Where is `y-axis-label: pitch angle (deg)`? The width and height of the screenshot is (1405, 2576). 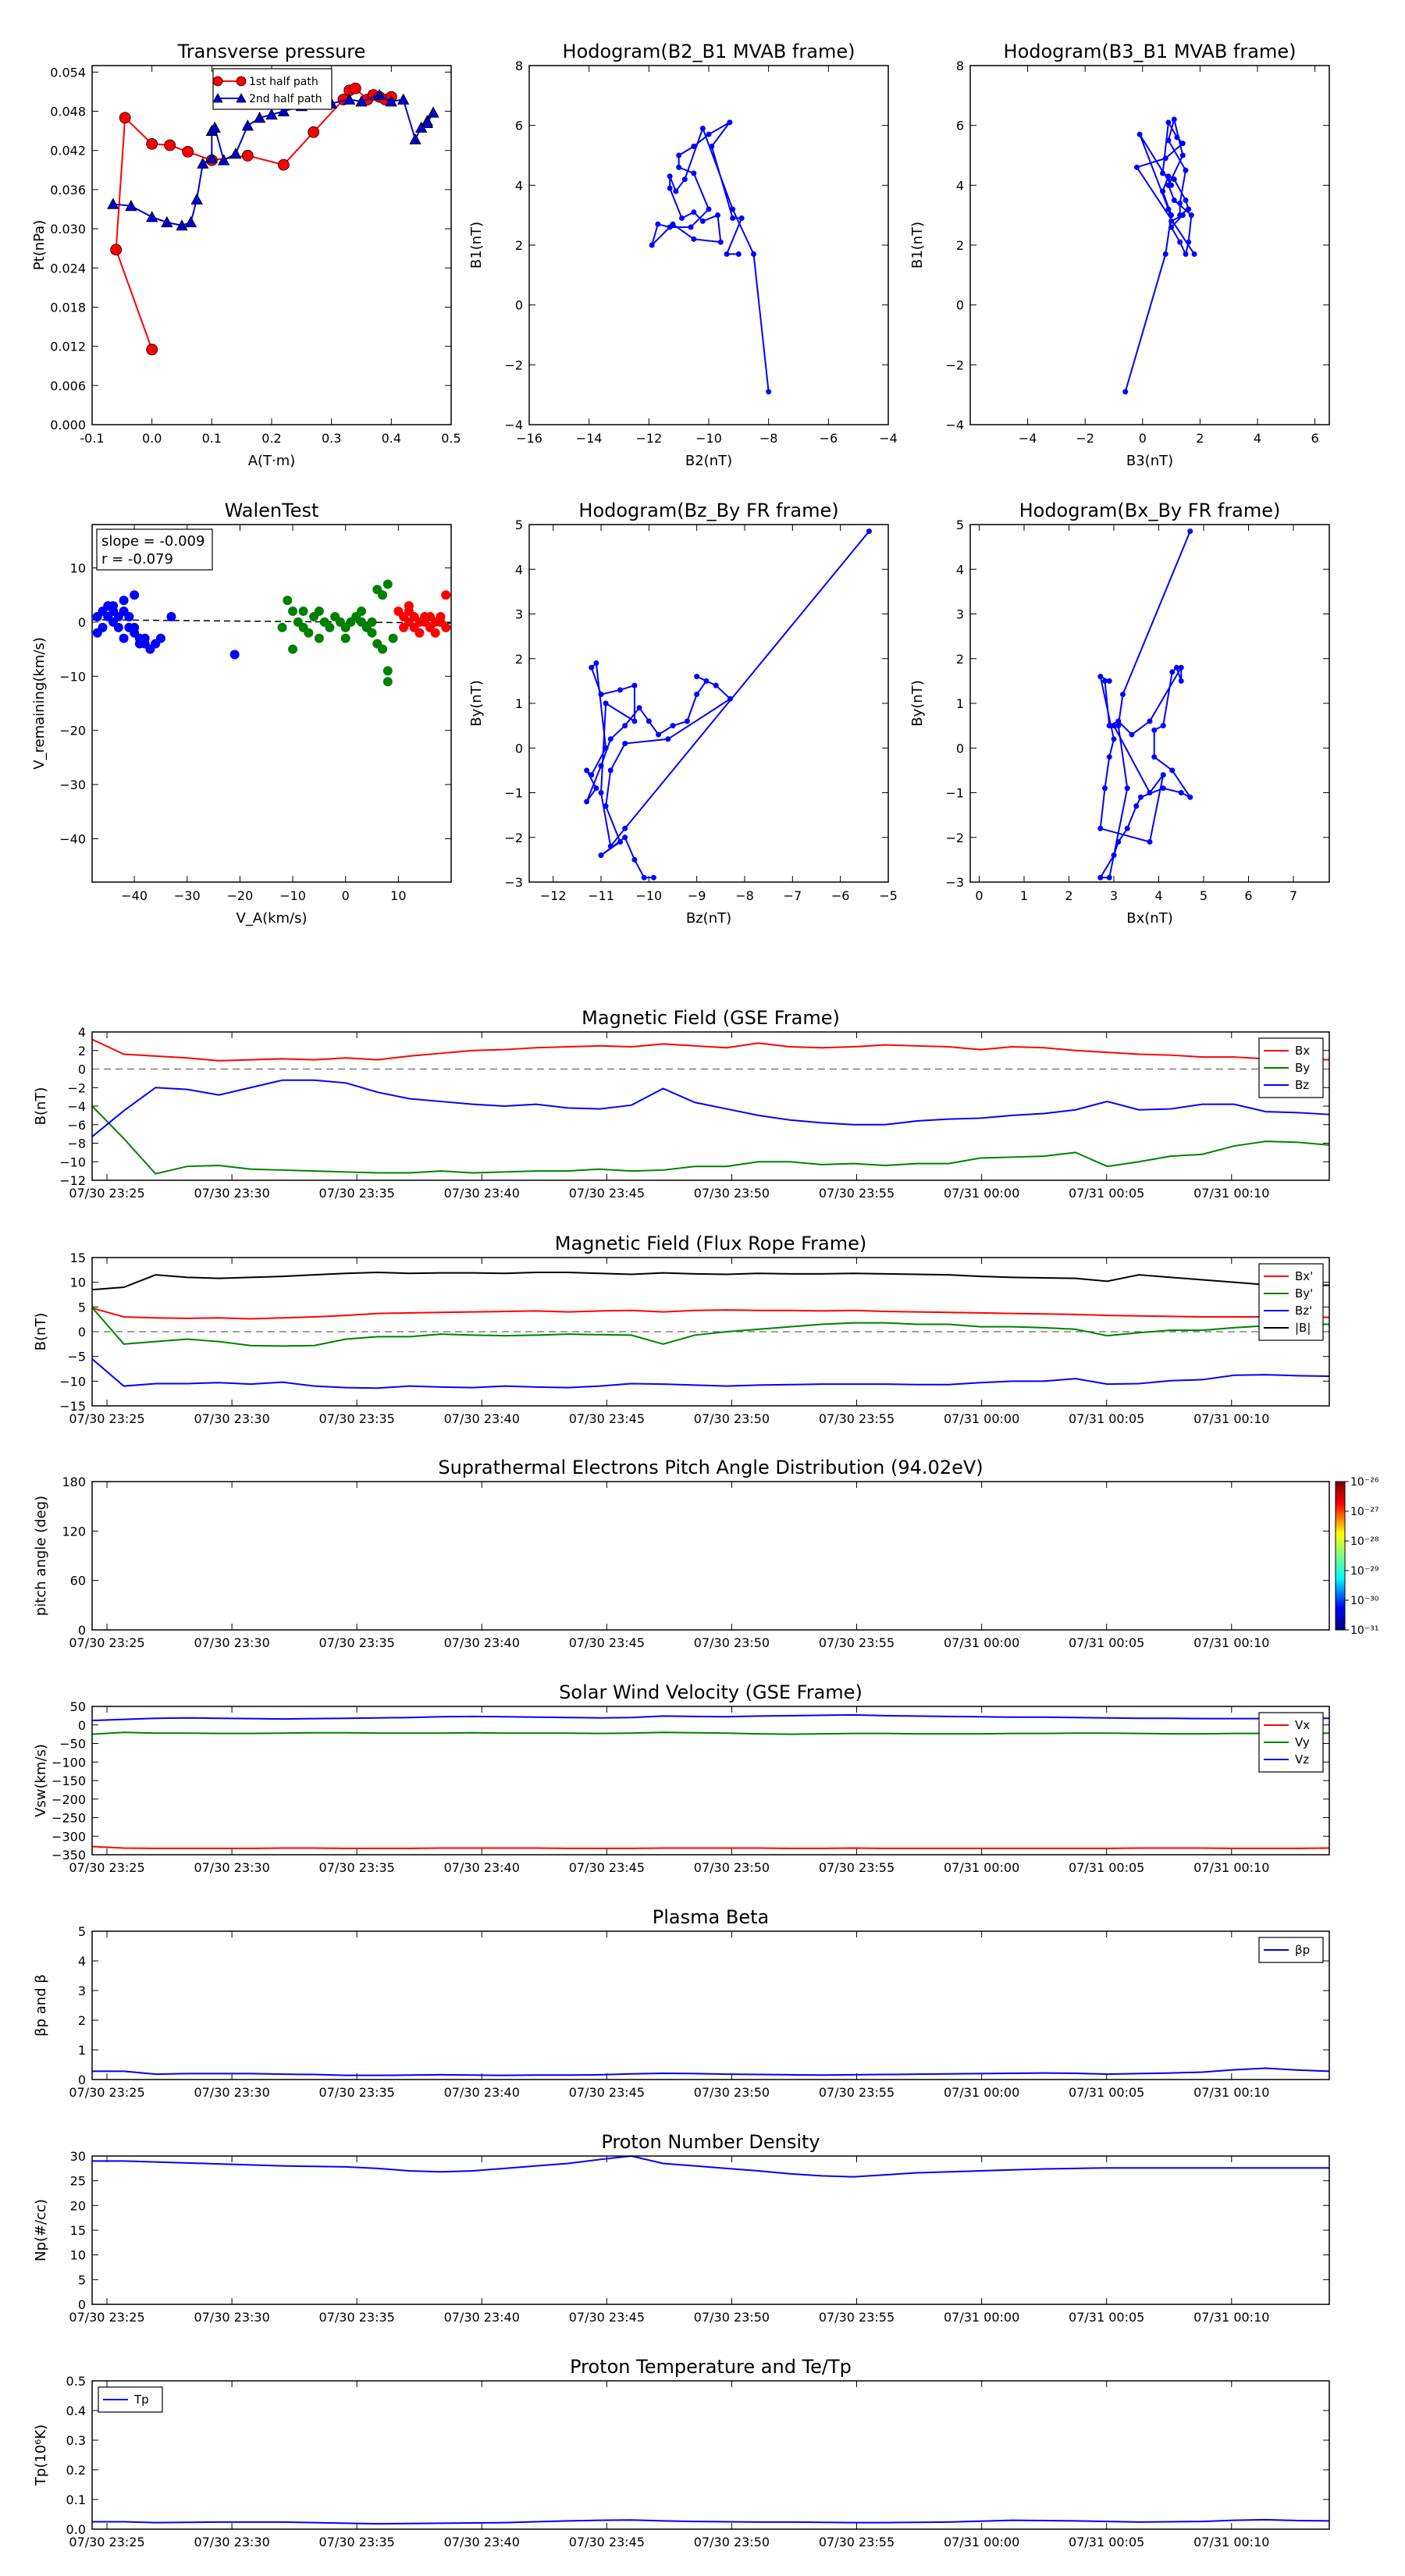
y-axis-label: pitch angle (deg) is located at coordinates (41, 1556).